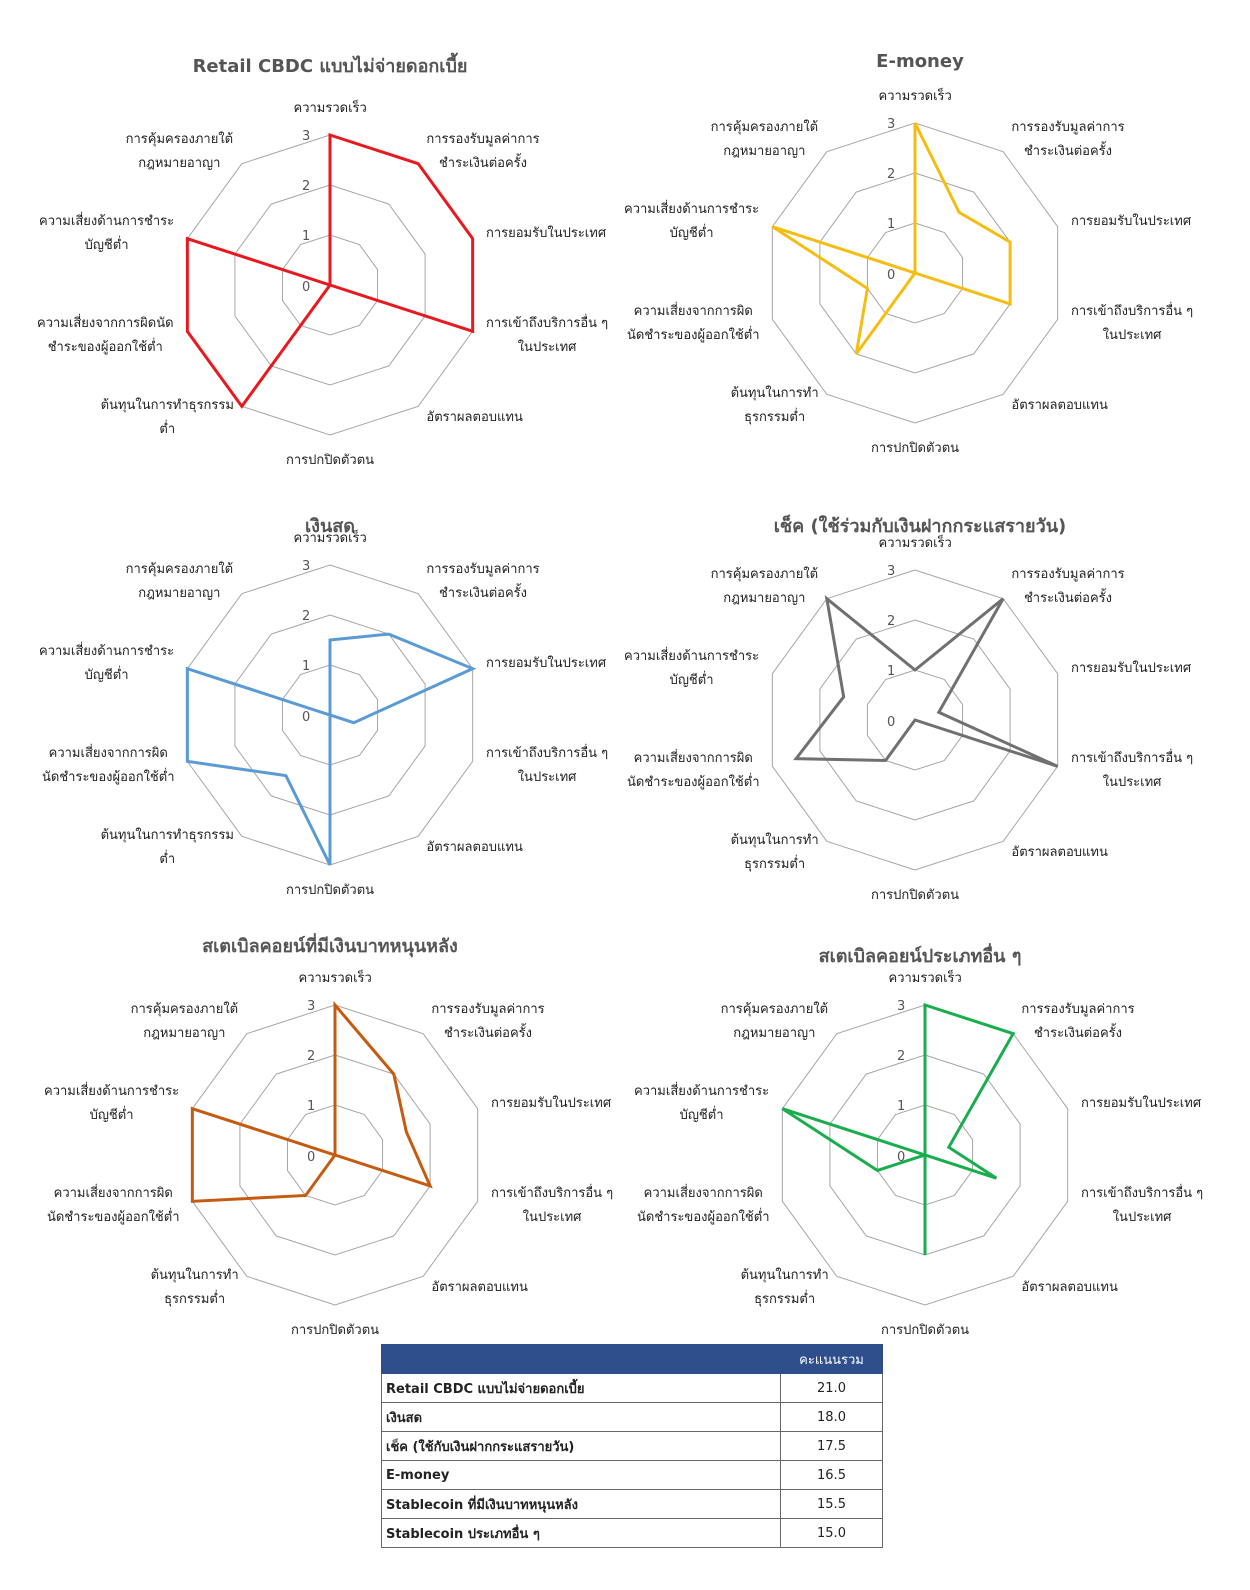 The image size is (1250, 1590). I want to click on table-row: E-money 16.5, so click(632, 1475).